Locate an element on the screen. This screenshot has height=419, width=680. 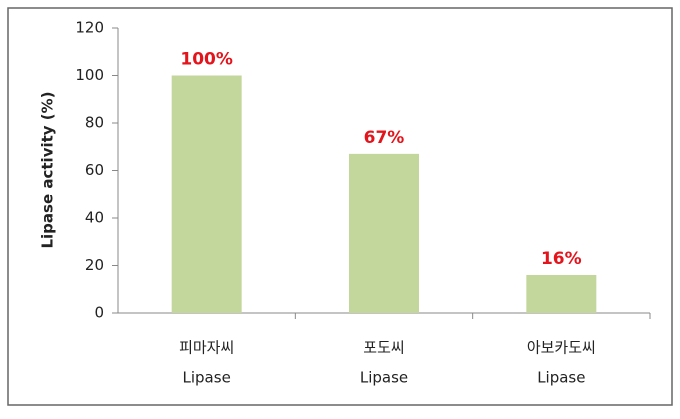
x-tick-label: 아보카도씨 is located at coordinates (561, 348).